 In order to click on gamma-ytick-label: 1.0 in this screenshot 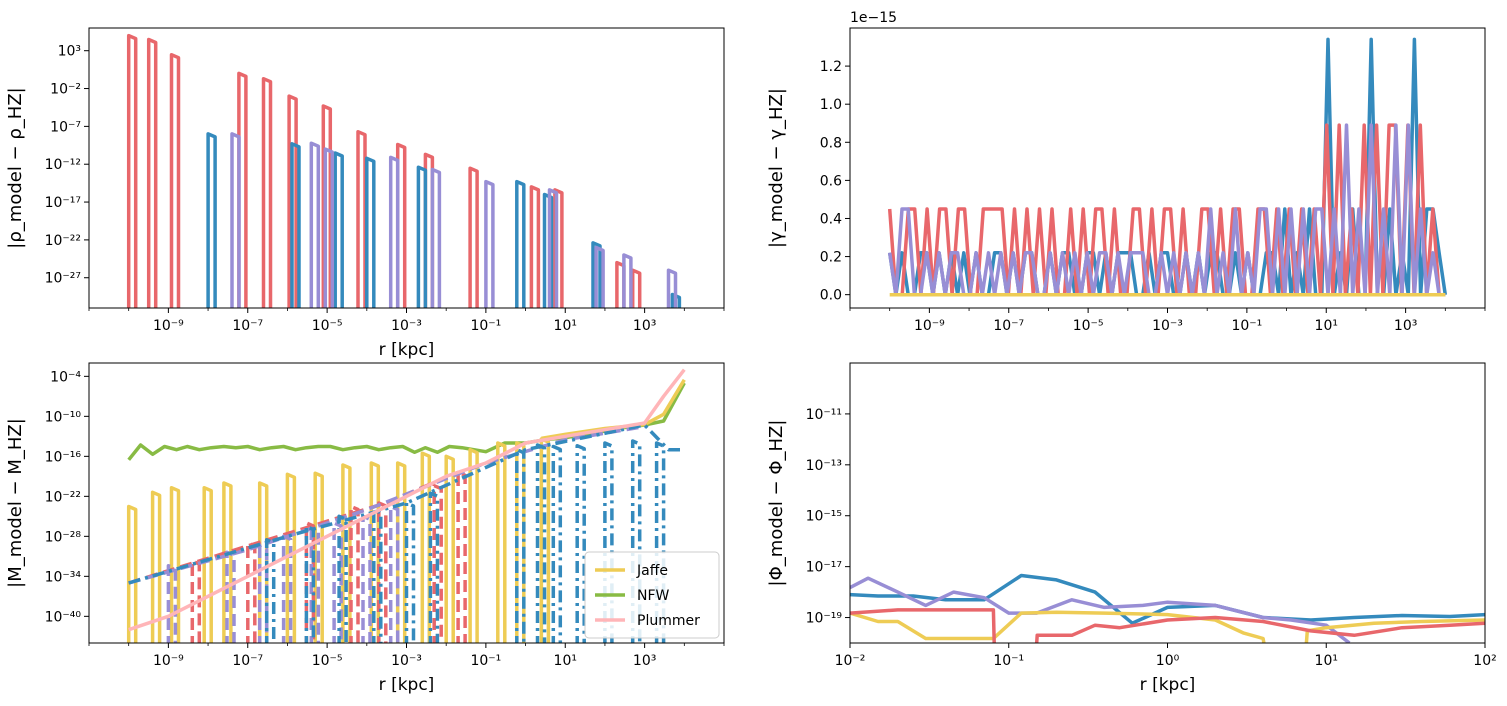, I will do `click(831, 105)`.